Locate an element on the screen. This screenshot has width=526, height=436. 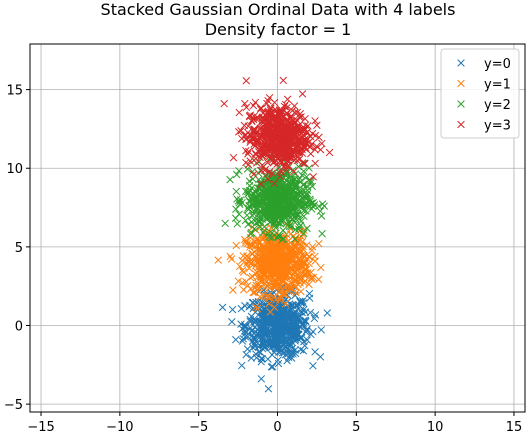
legend-entry: y=3 is located at coordinates (497, 126).